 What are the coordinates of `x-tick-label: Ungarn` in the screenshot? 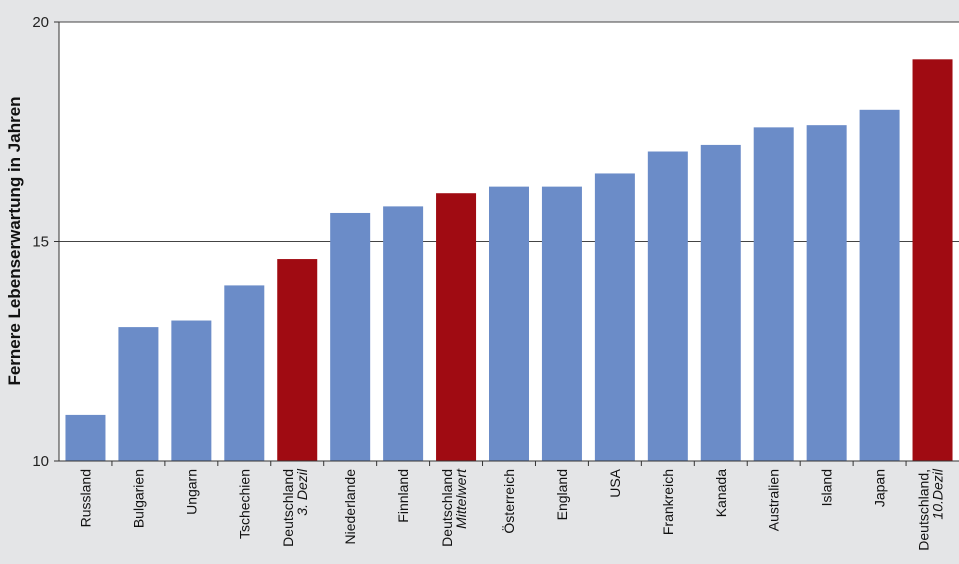 It's located at (191, 492).